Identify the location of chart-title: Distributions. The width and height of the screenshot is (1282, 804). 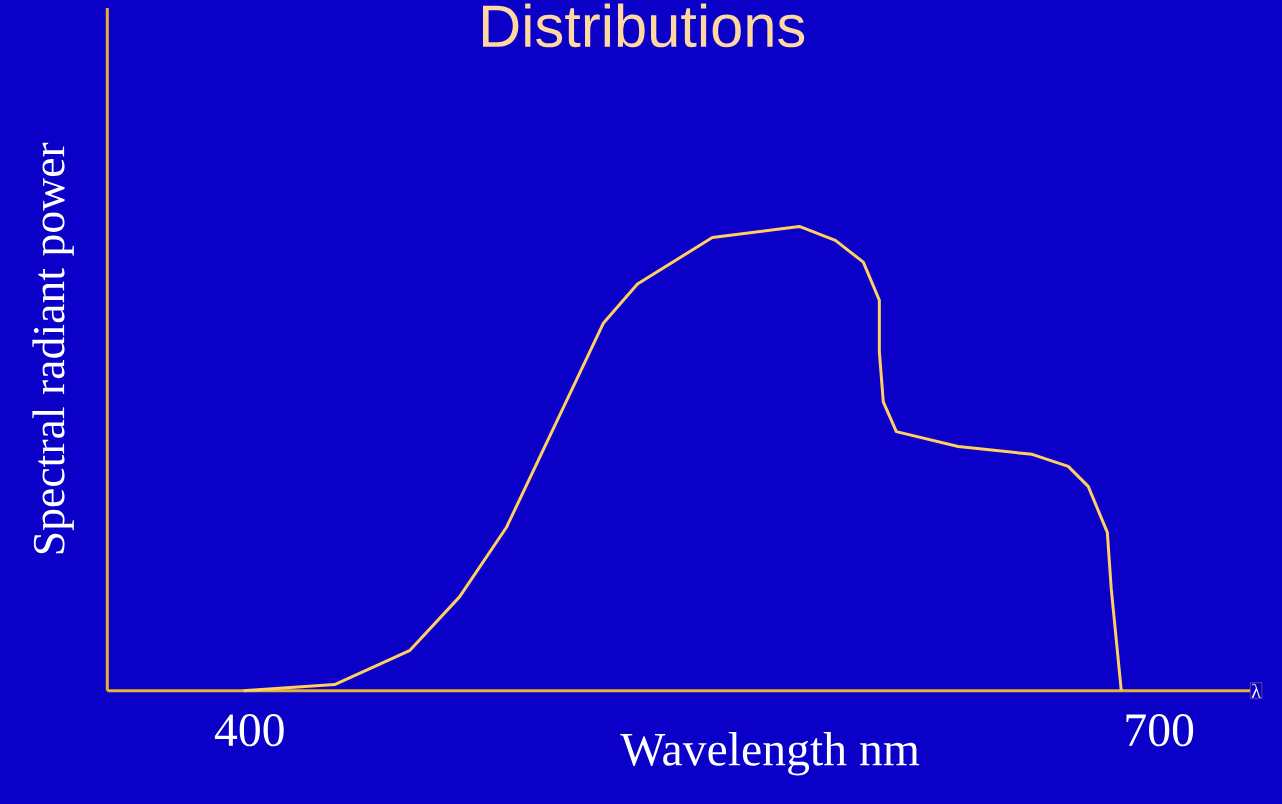
(644, 25).